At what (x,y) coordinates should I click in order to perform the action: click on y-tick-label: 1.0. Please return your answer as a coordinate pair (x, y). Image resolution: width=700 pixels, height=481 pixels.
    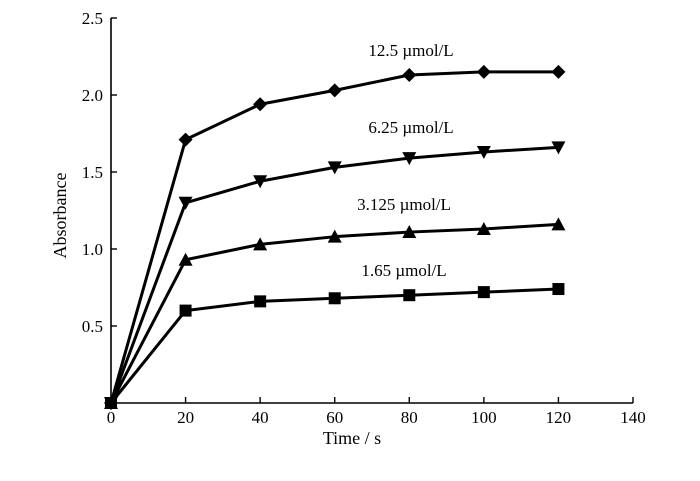
    Looking at the image, I should click on (92, 249).